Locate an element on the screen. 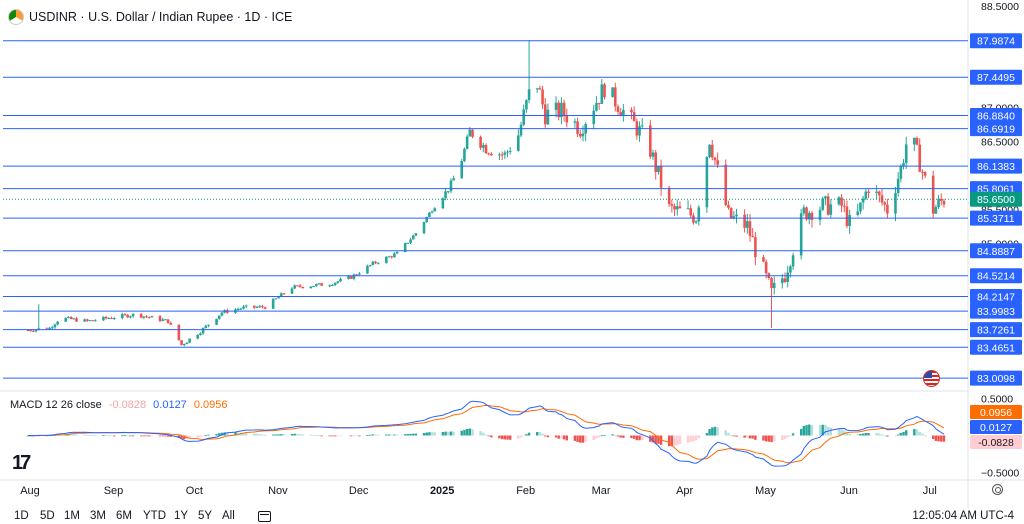 This screenshot has width=1024, height=524. timeframe-6m: 6M is located at coordinates (124, 516).